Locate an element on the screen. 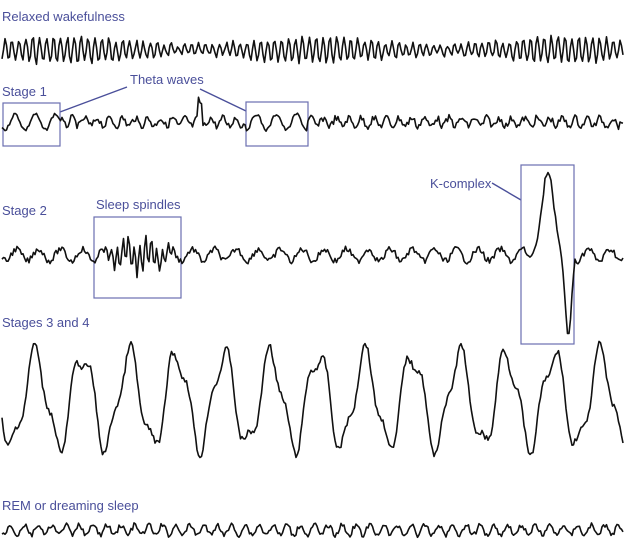 Image resolution: width=626 pixels, height=550 pixels. theta-pointer-right is located at coordinates (223, 100).